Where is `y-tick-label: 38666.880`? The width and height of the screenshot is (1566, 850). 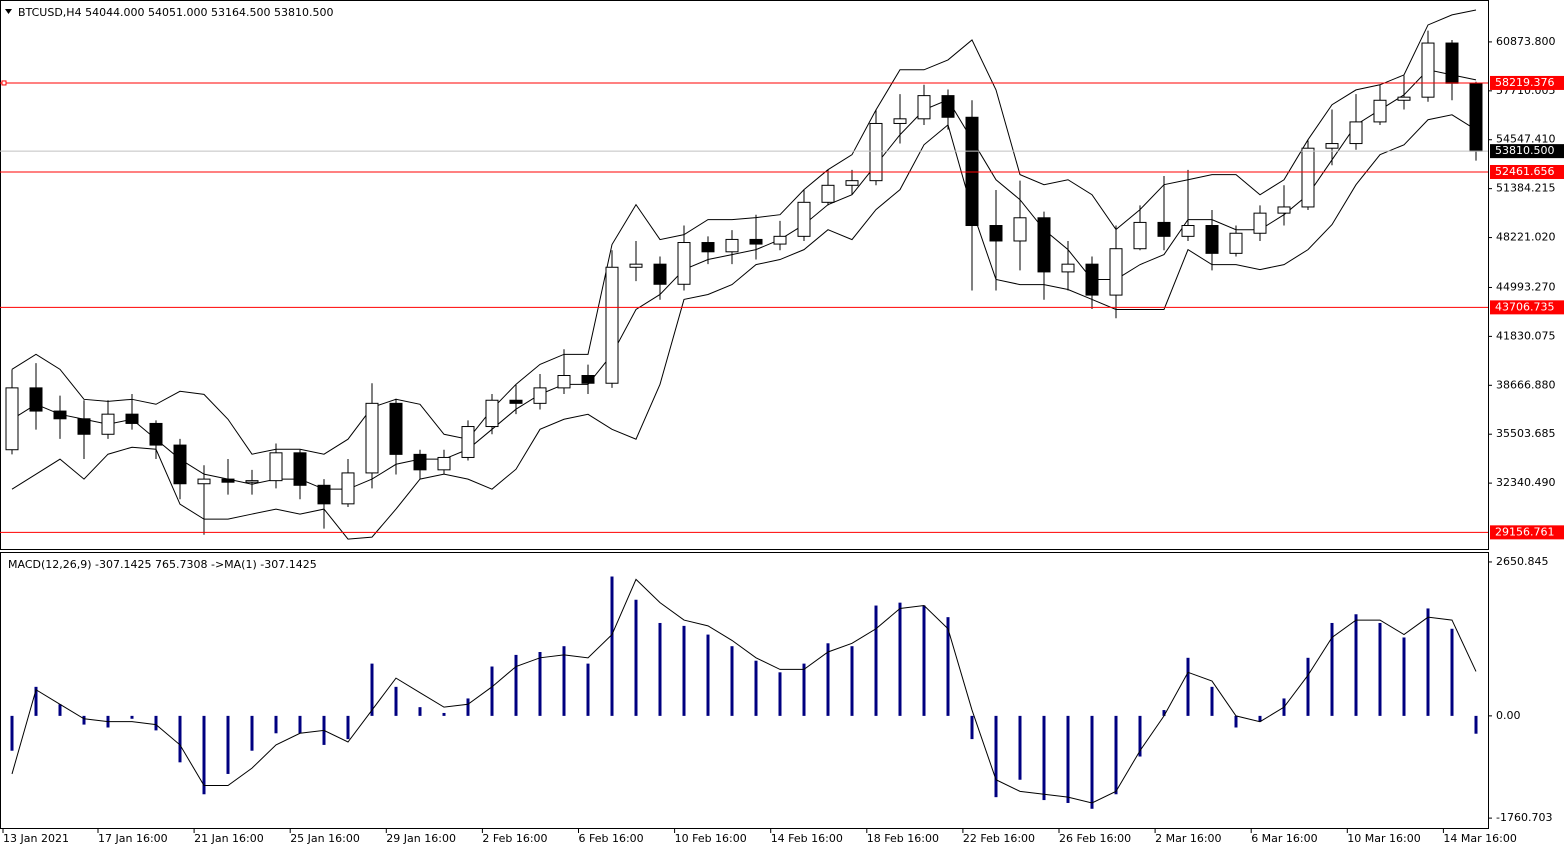
y-tick-label: 38666.880 is located at coordinates (1526, 384).